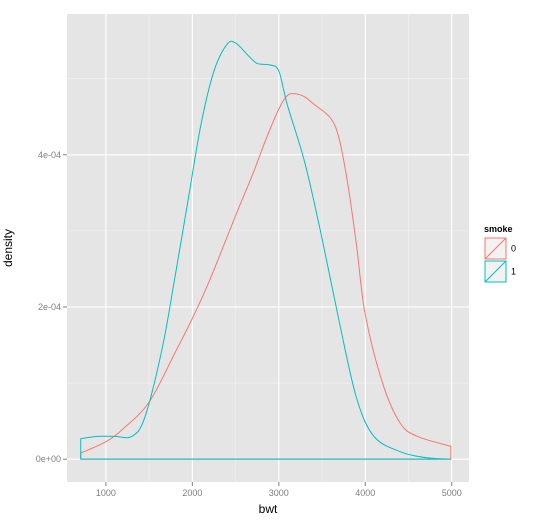 Image resolution: width=554 pixels, height=527 pixels. What do you see at coordinates (106, 493) in the screenshot?
I see `x-tick-label: 1000` at bounding box center [106, 493].